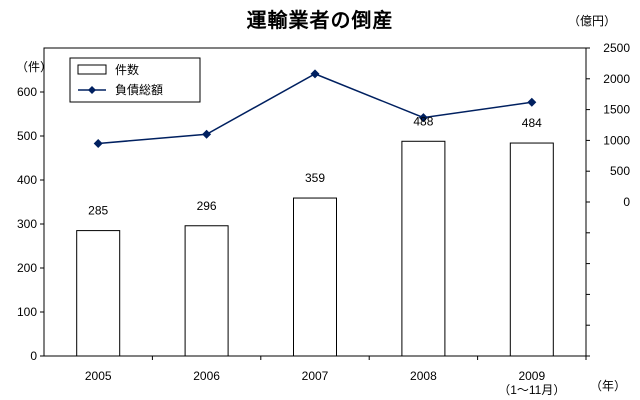 The height and width of the screenshot is (400, 640). I want to click on x-tick-label: 2009, so click(531, 376).